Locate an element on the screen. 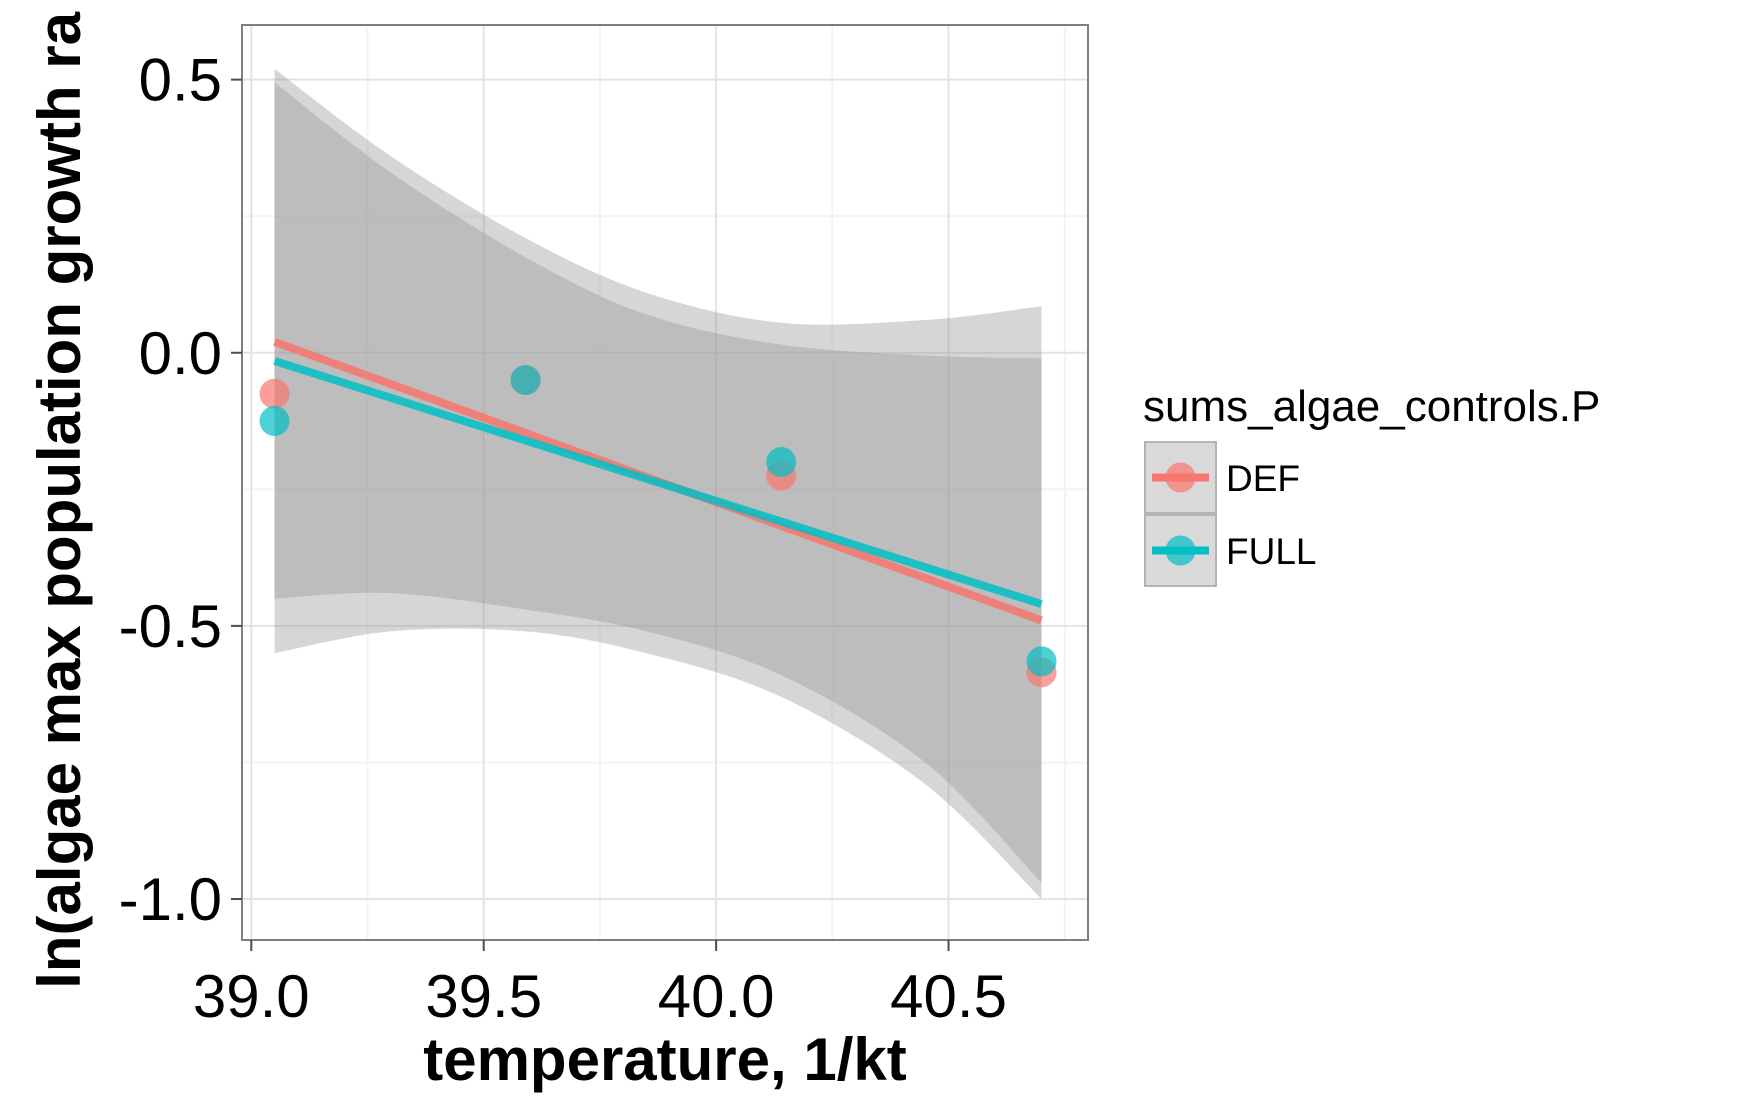  x-tick-label: 39.0 is located at coordinates (251, 996).